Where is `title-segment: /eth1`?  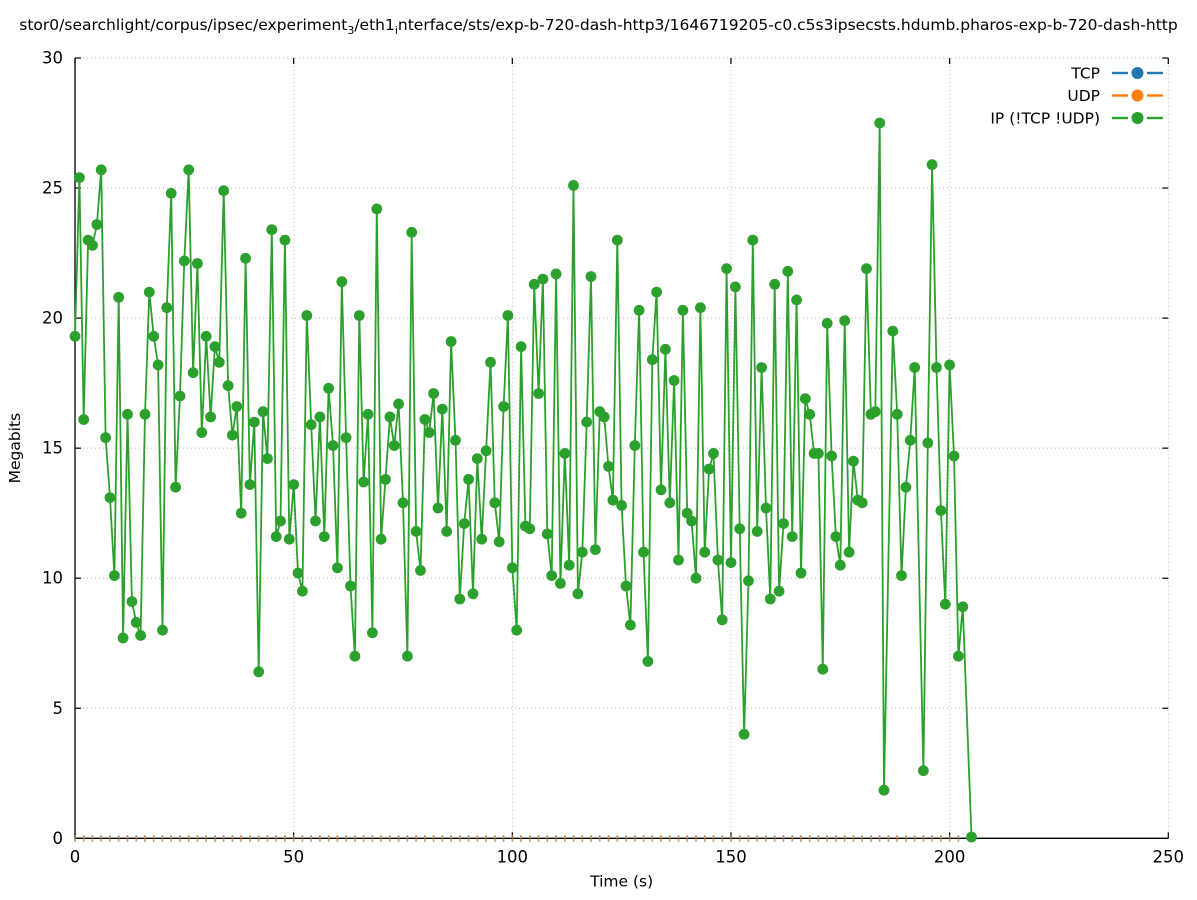
title-segment: /eth1 is located at coordinates (374, 25).